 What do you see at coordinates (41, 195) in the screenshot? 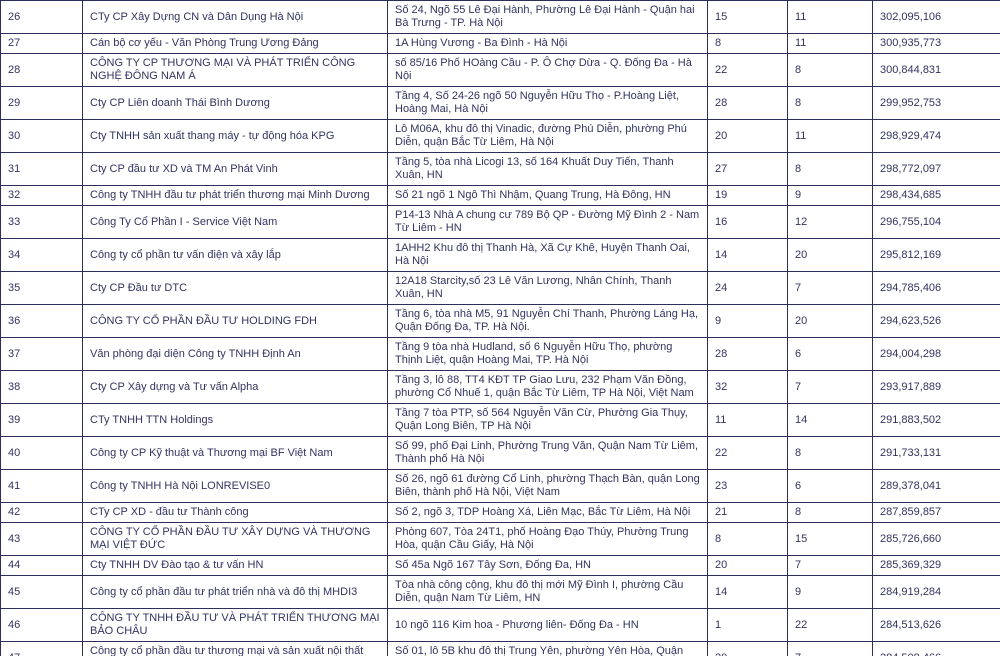
I see `row-number-cell: 32` at bounding box center [41, 195].